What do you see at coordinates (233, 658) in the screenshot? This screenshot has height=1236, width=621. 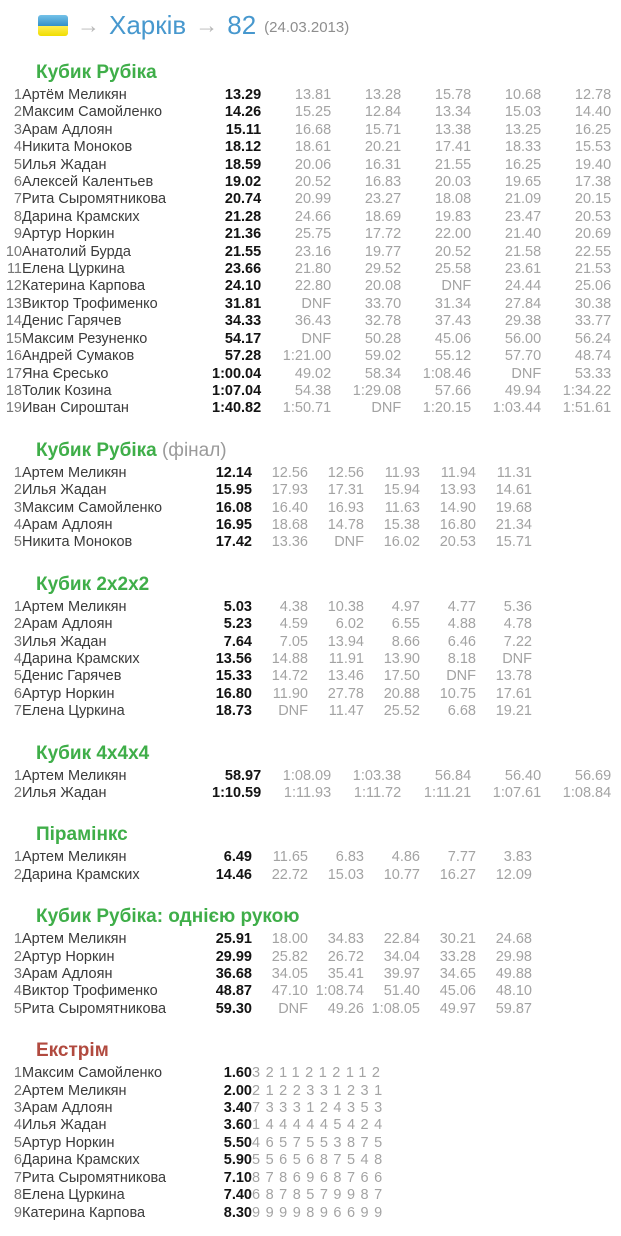 I see `best-result: 13.56` at bounding box center [233, 658].